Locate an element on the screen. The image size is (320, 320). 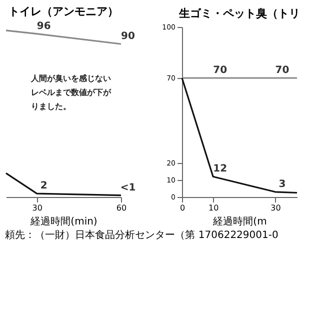
data-label: 3 is located at coordinates (282, 184).